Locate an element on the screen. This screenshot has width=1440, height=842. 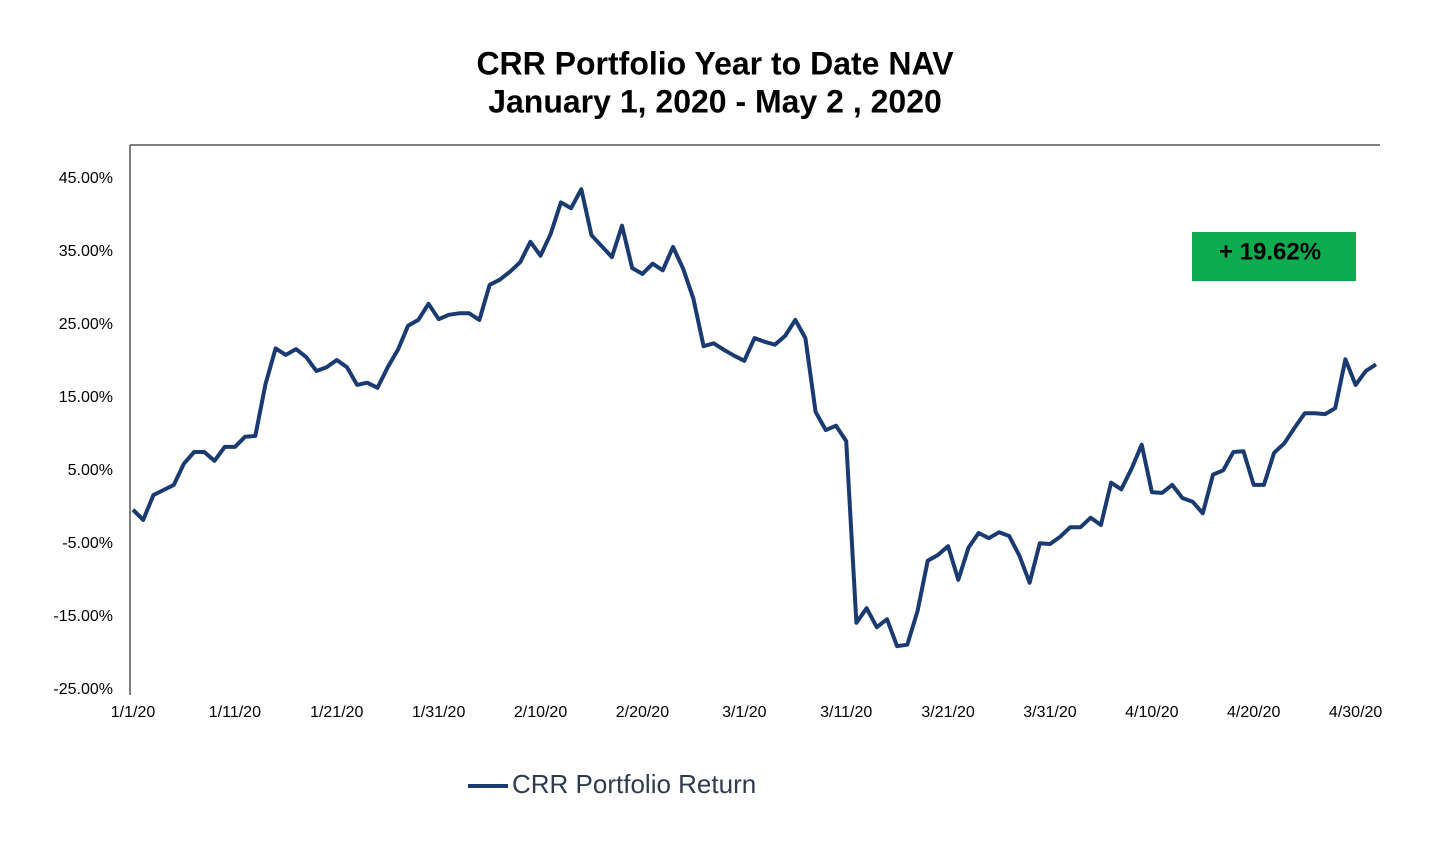
chart-subtitle: January 1, 2020 - May 2 , 2020 is located at coordinates (715, 101).